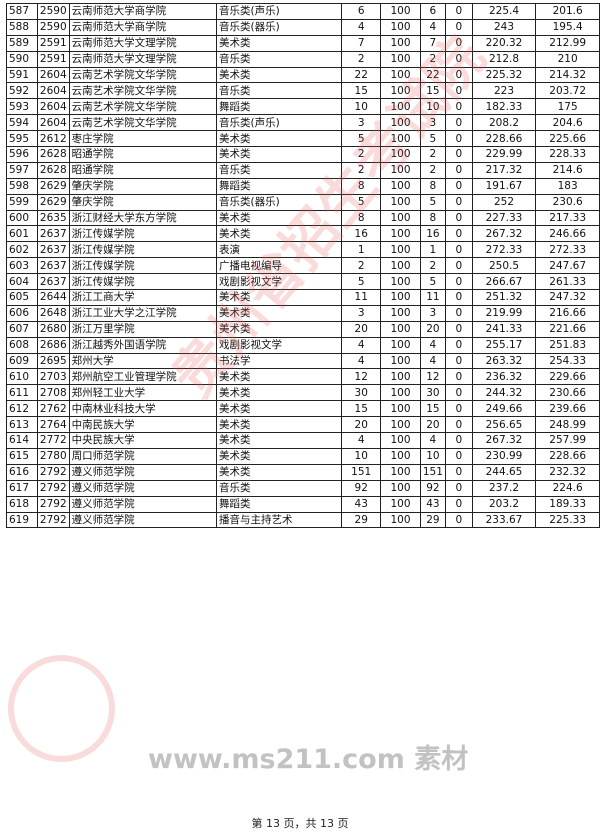 The width and height of the screenshot is (600, 839). Describe the element at coordinates (22, 218) in the screenshot. I see `row-number-cell: 600` at that location.